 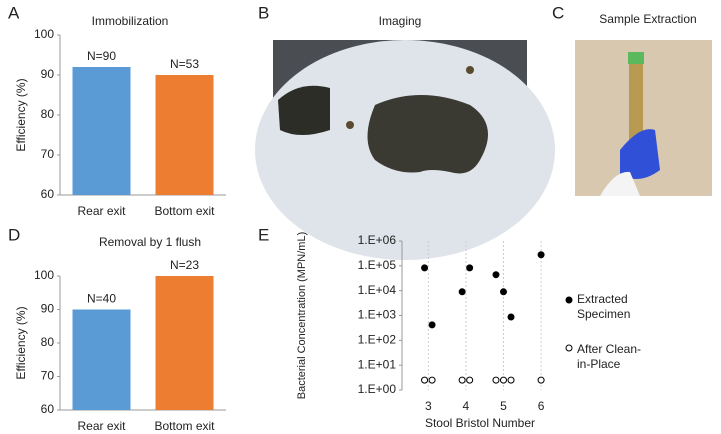 I want to click on x-axis-label: Stool Bristol Number, so click(x=480, y=423).